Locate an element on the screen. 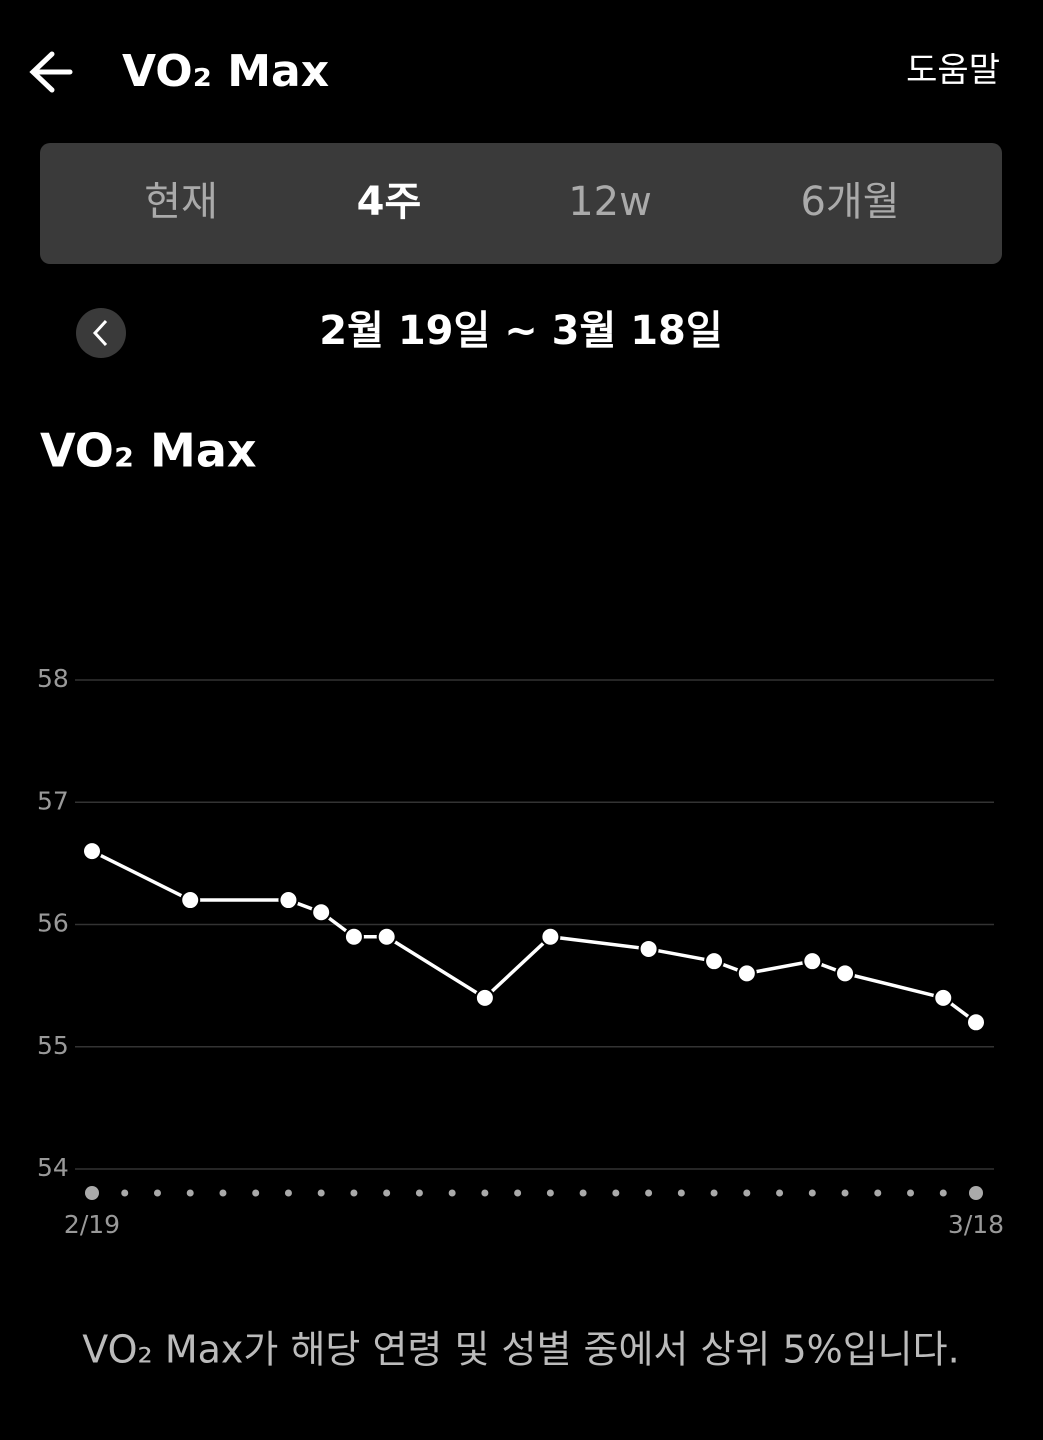 The image size is (1043, 1440). help-link: 도움말 is located at coordinates (953, 71).